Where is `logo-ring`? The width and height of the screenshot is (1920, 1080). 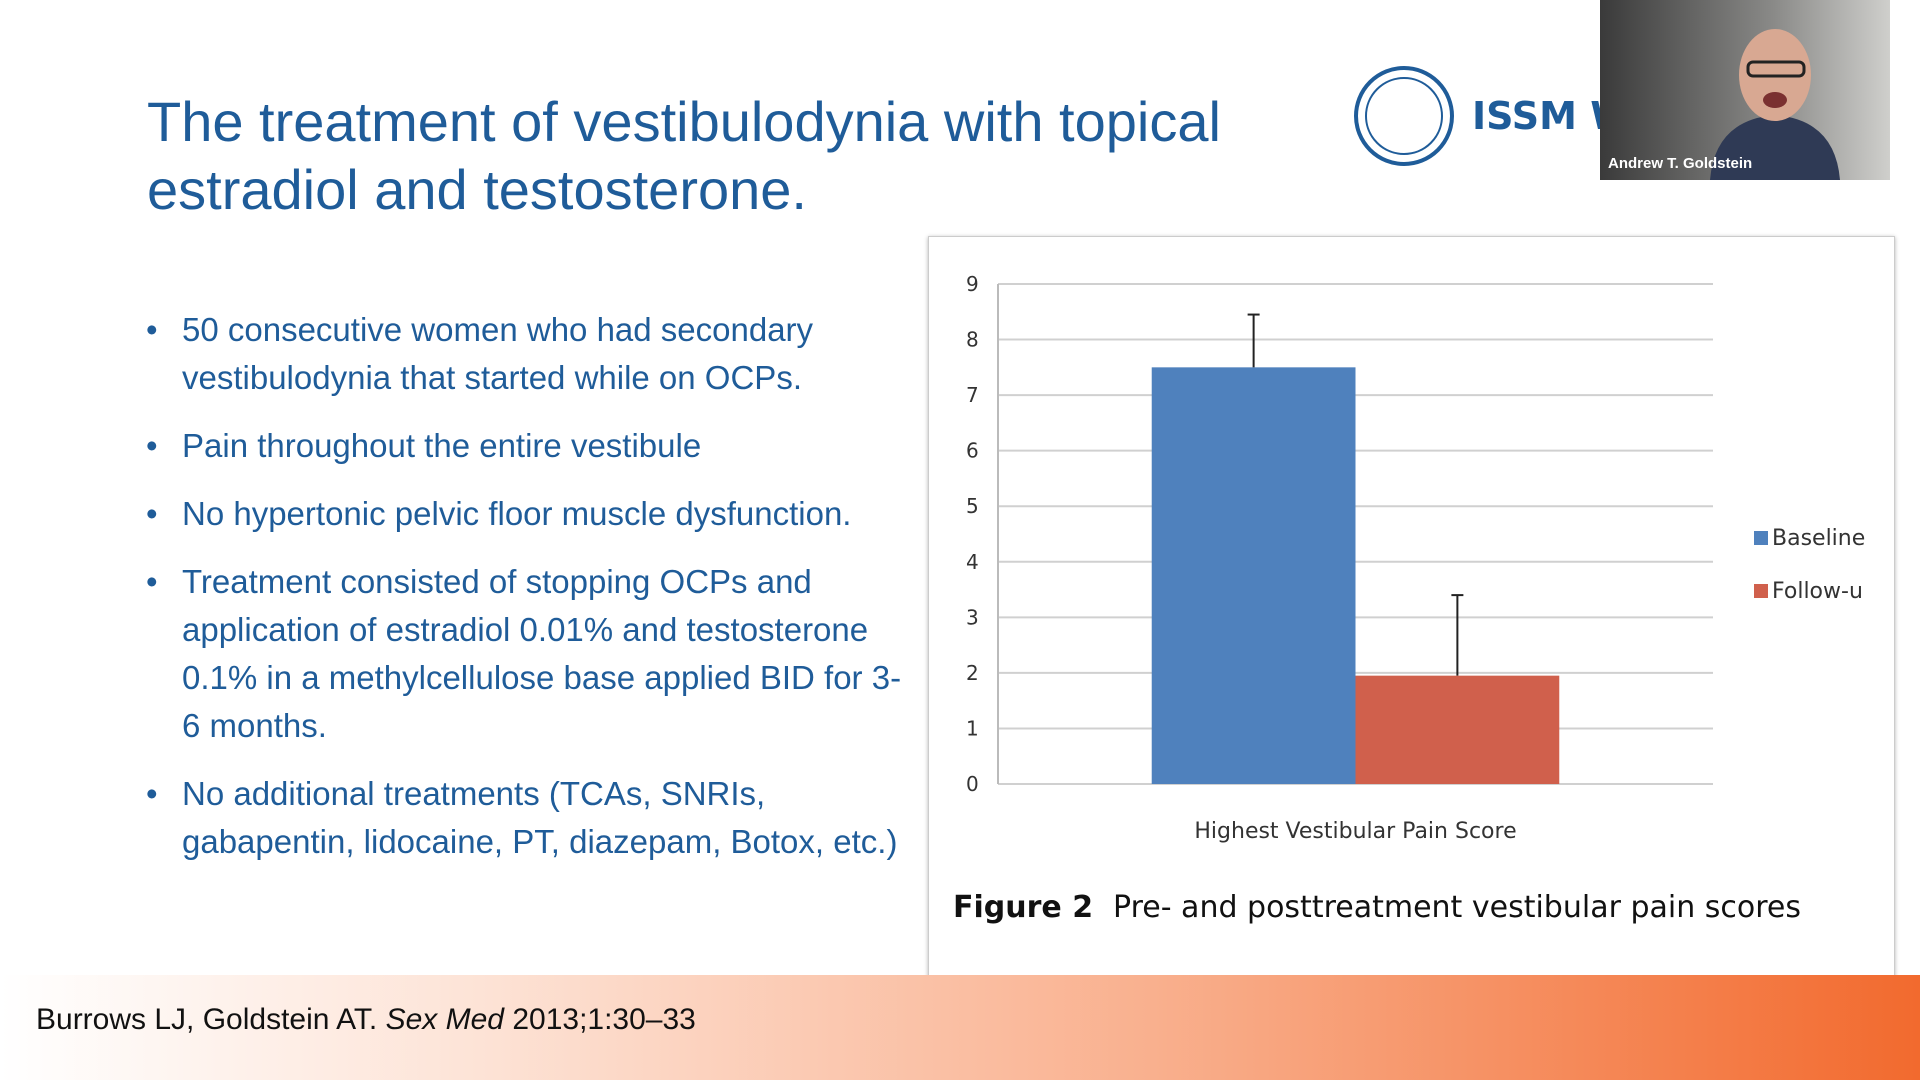 logo-ring is located at coordinates (1404, 116).